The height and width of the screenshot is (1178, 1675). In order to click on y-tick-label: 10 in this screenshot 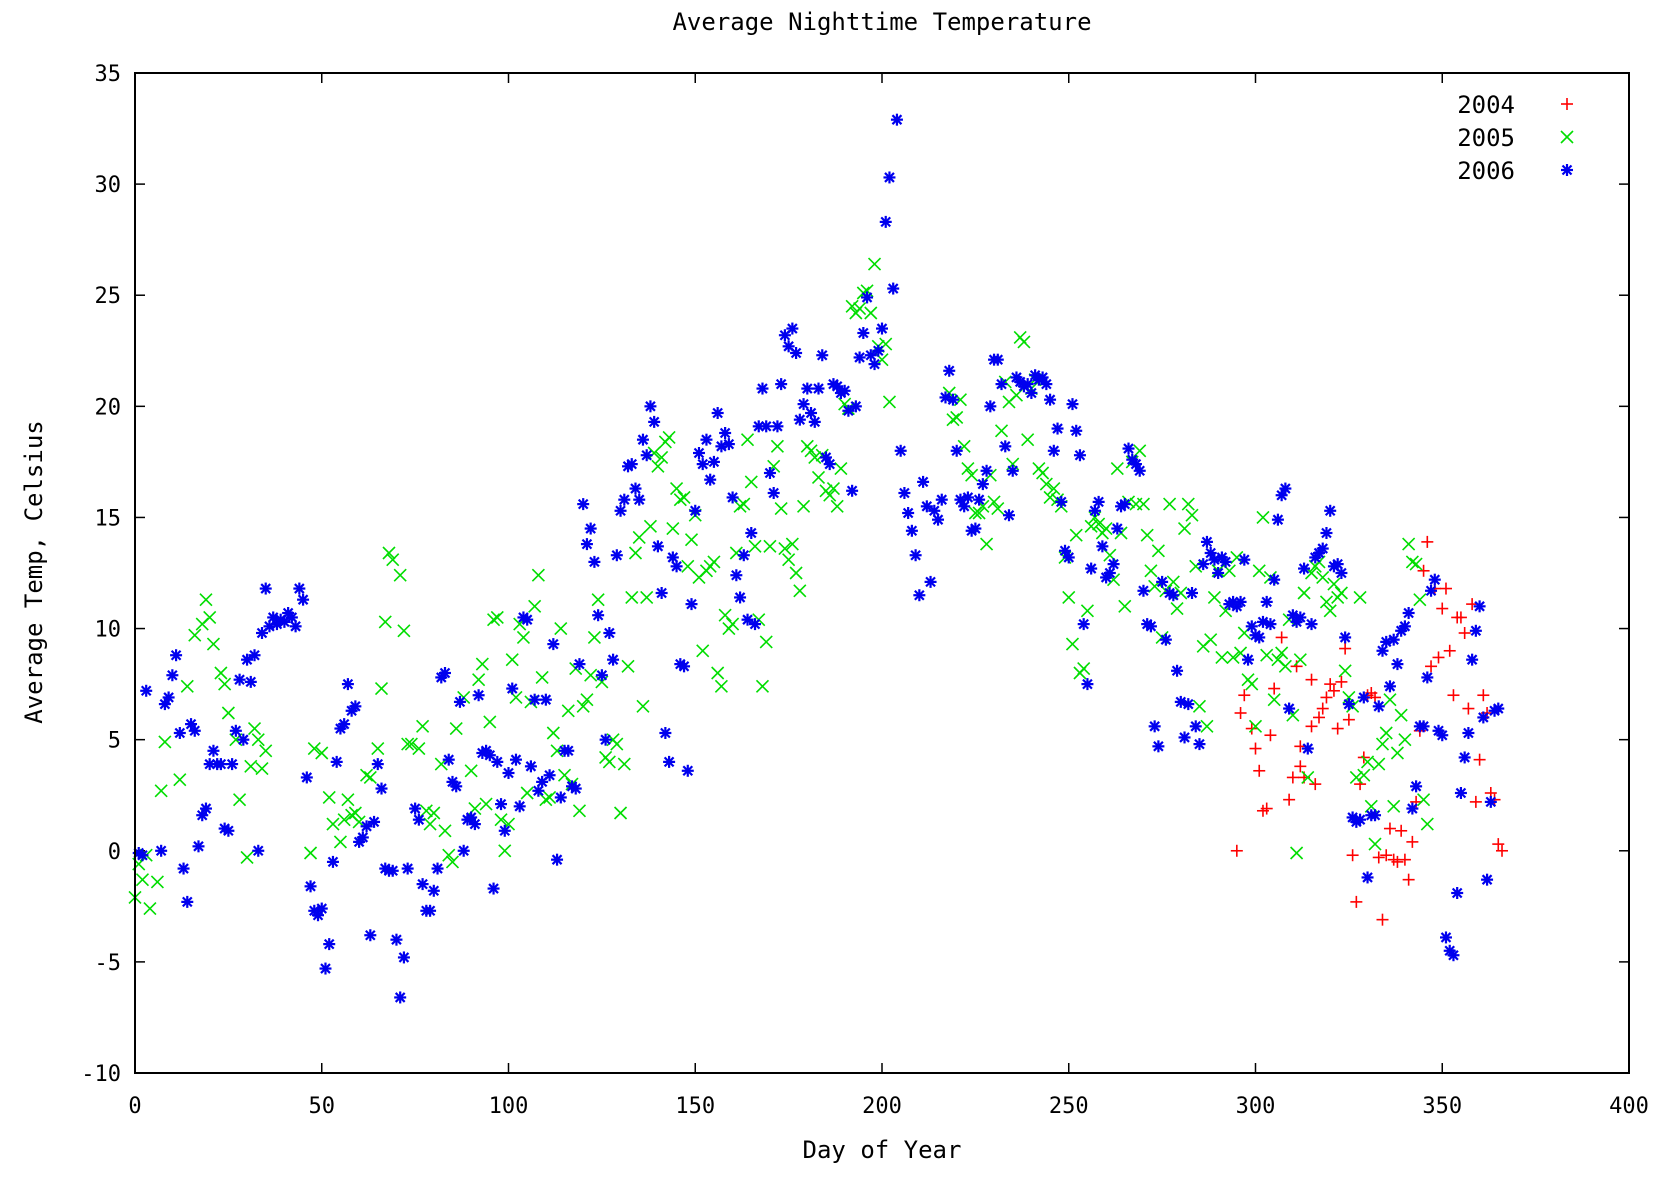, I will do `click(108, 630)`.